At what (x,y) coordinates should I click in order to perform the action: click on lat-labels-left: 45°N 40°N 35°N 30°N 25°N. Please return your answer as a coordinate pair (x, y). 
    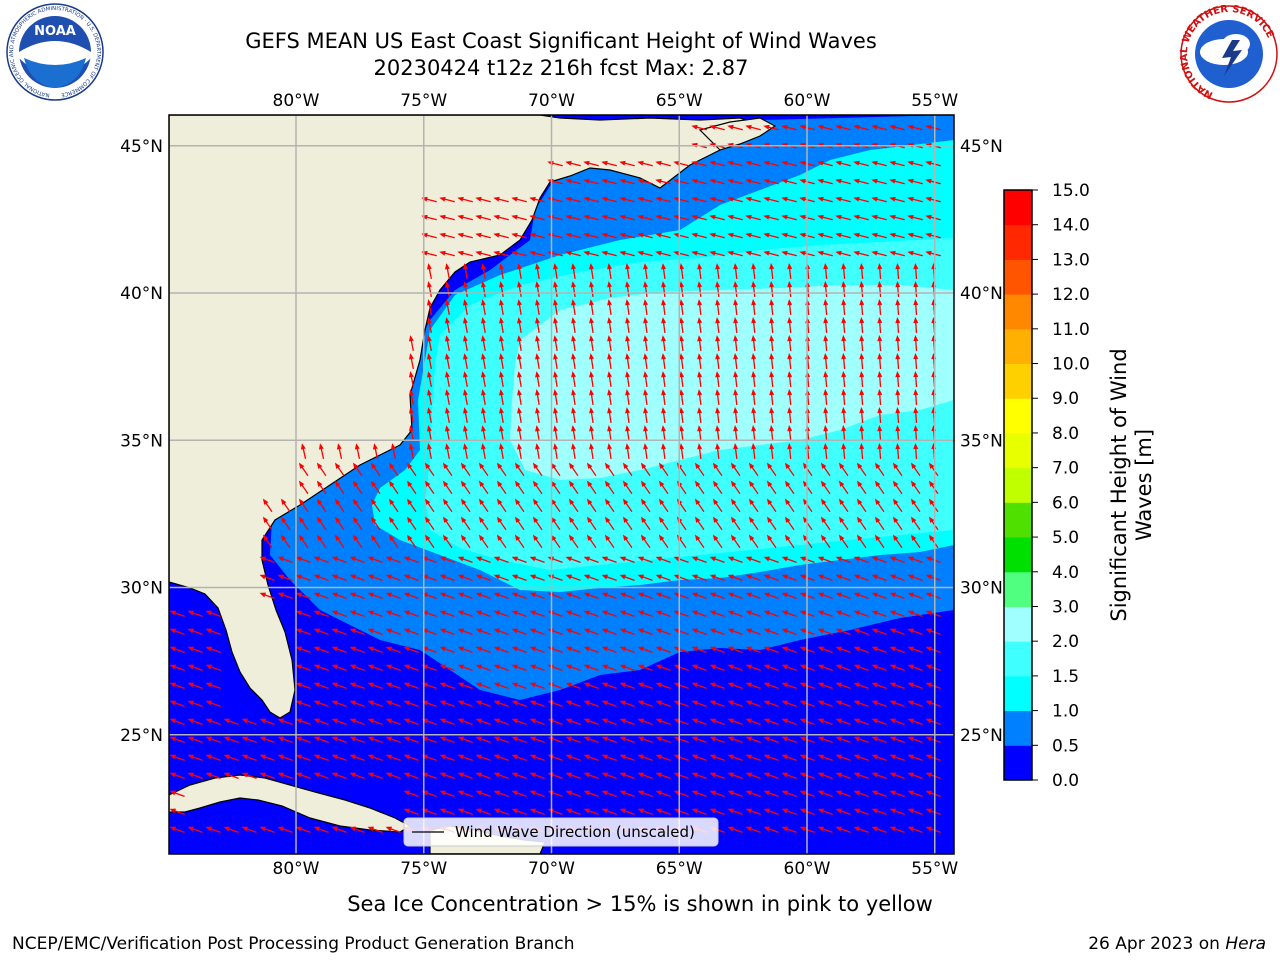
    Looking at the image, I should click on (141, 441).